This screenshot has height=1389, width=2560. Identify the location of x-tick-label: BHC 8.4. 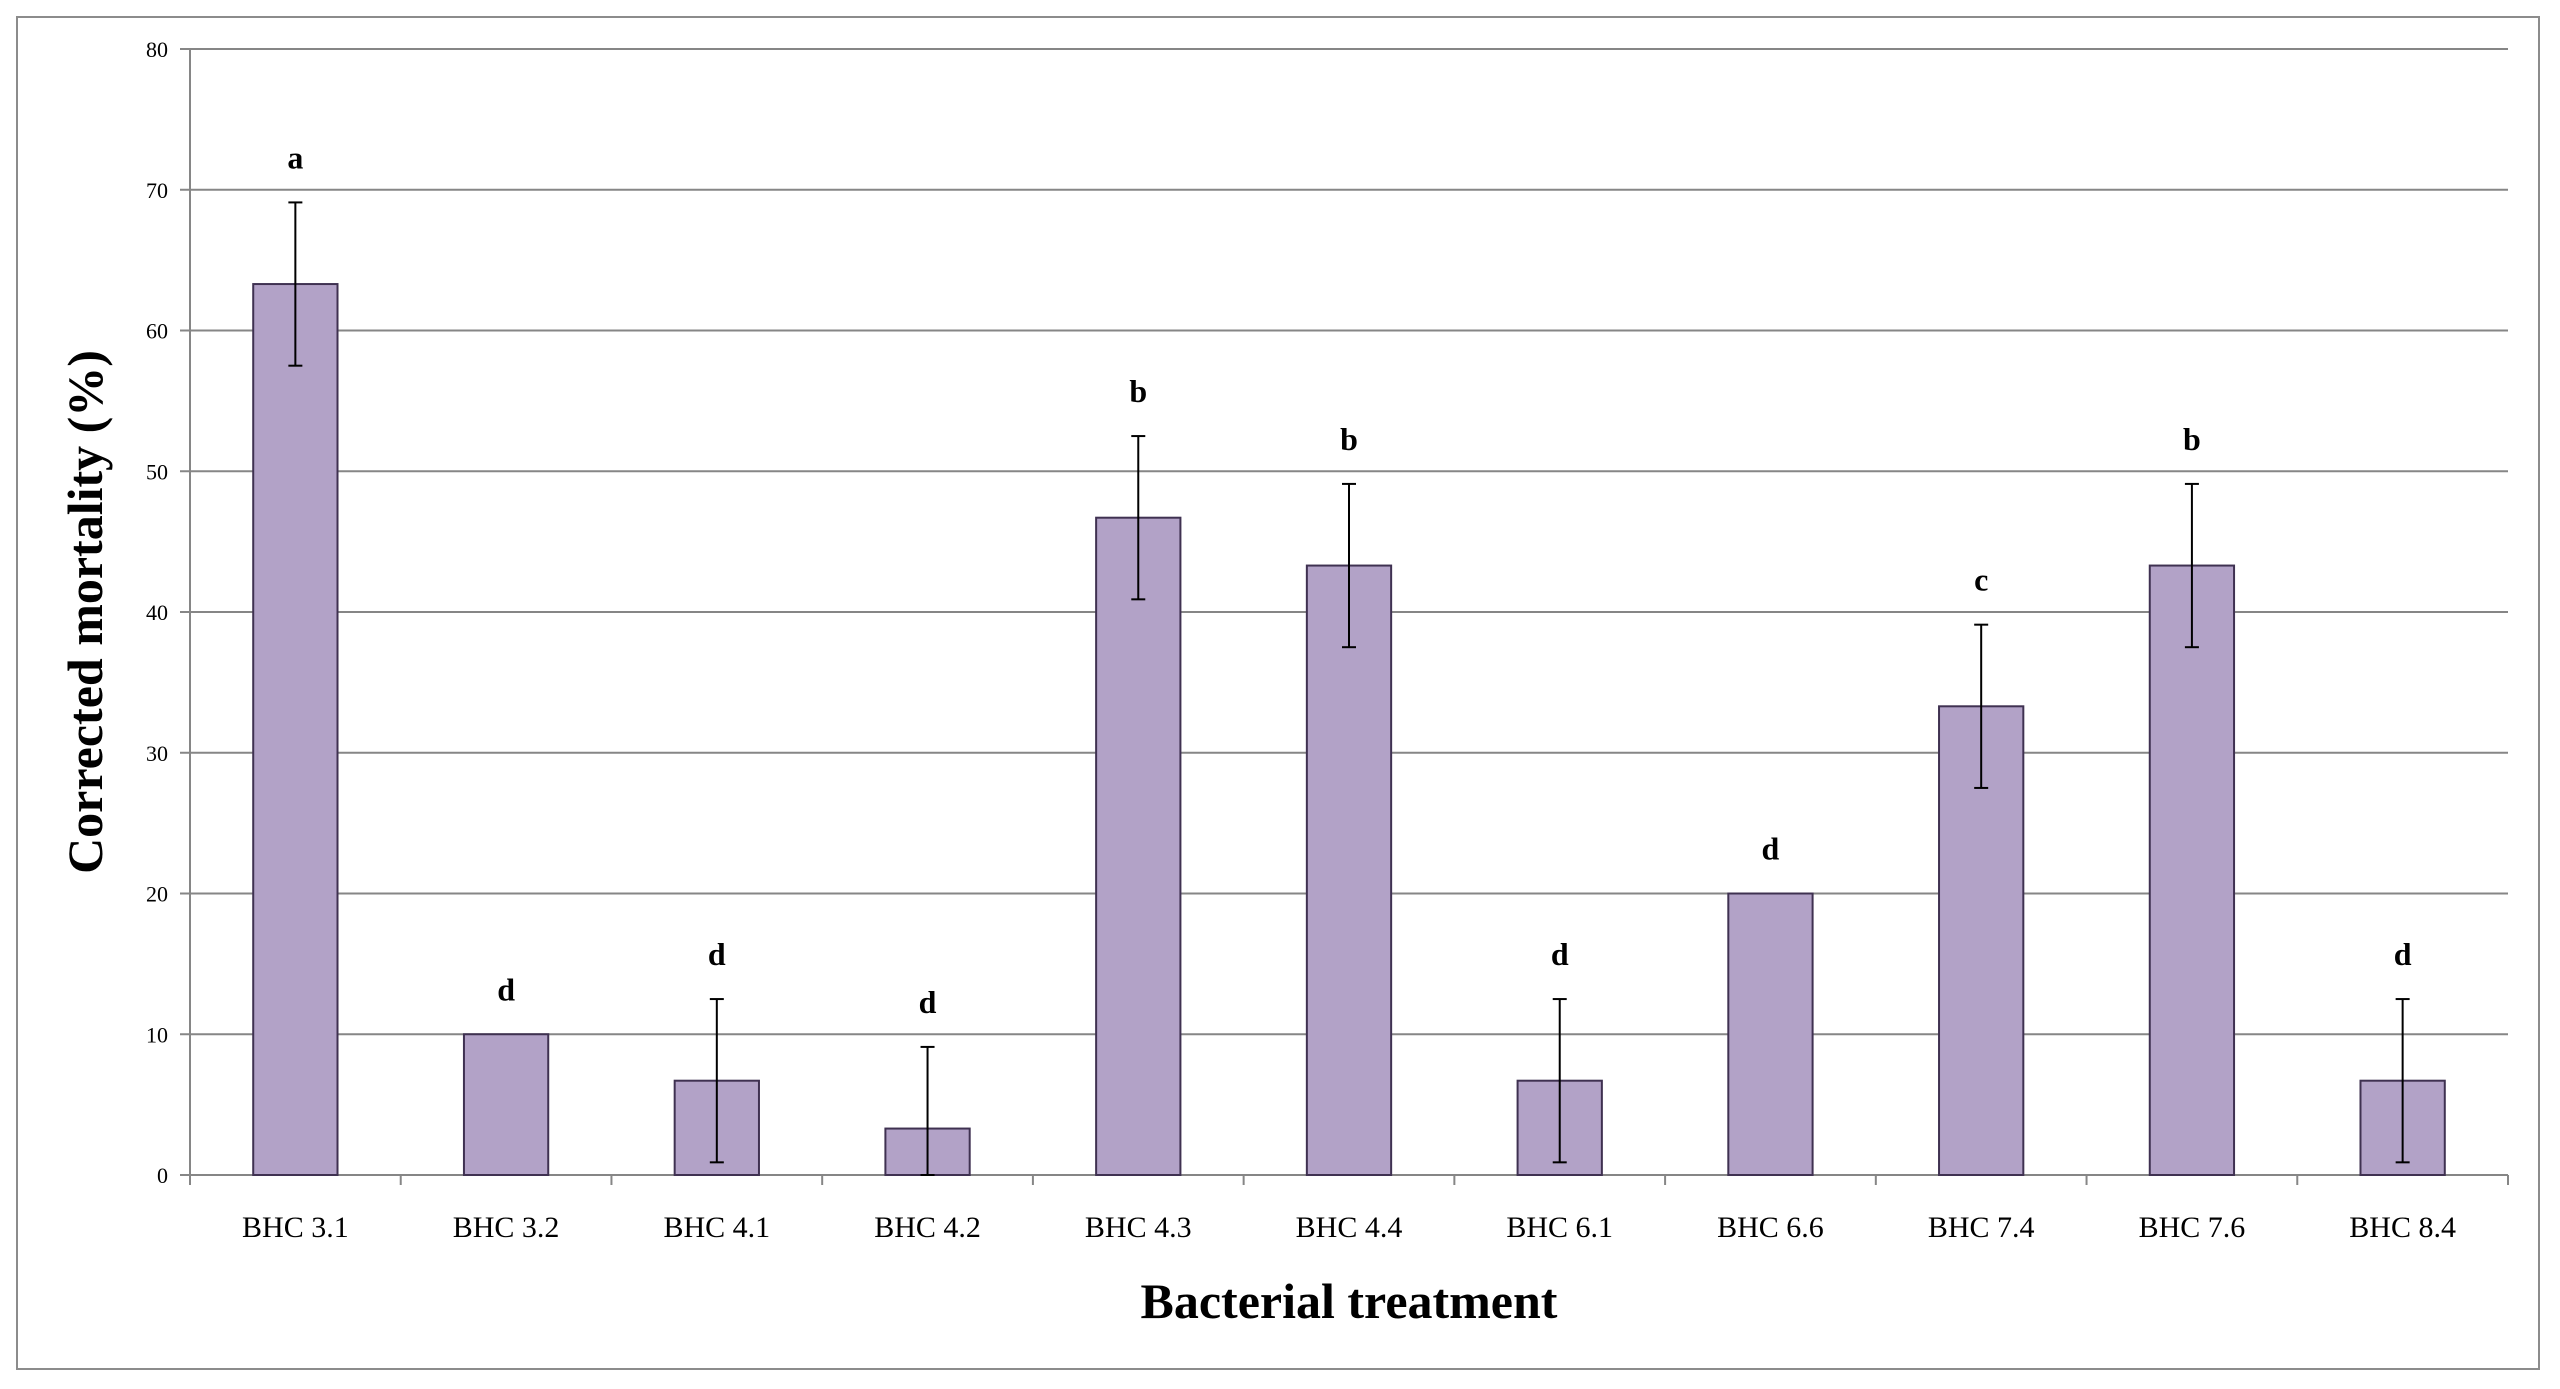
(2402, 1227).